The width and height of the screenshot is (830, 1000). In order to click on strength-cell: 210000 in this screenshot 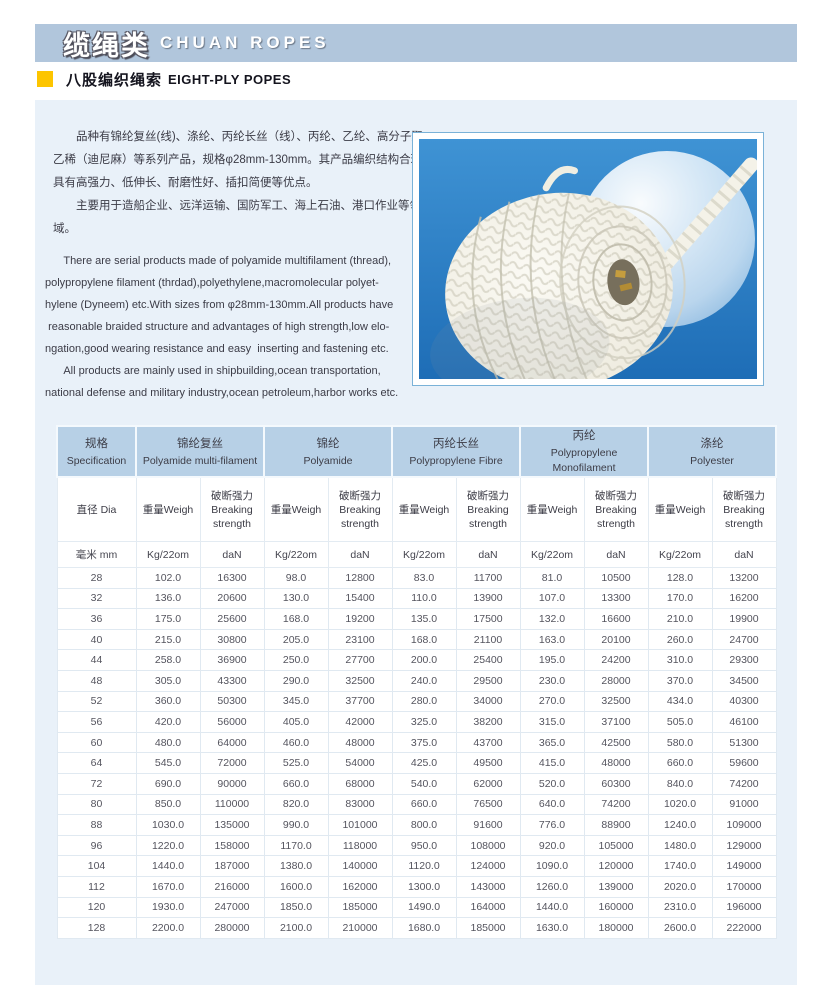, I will do `click(360, 928)`.